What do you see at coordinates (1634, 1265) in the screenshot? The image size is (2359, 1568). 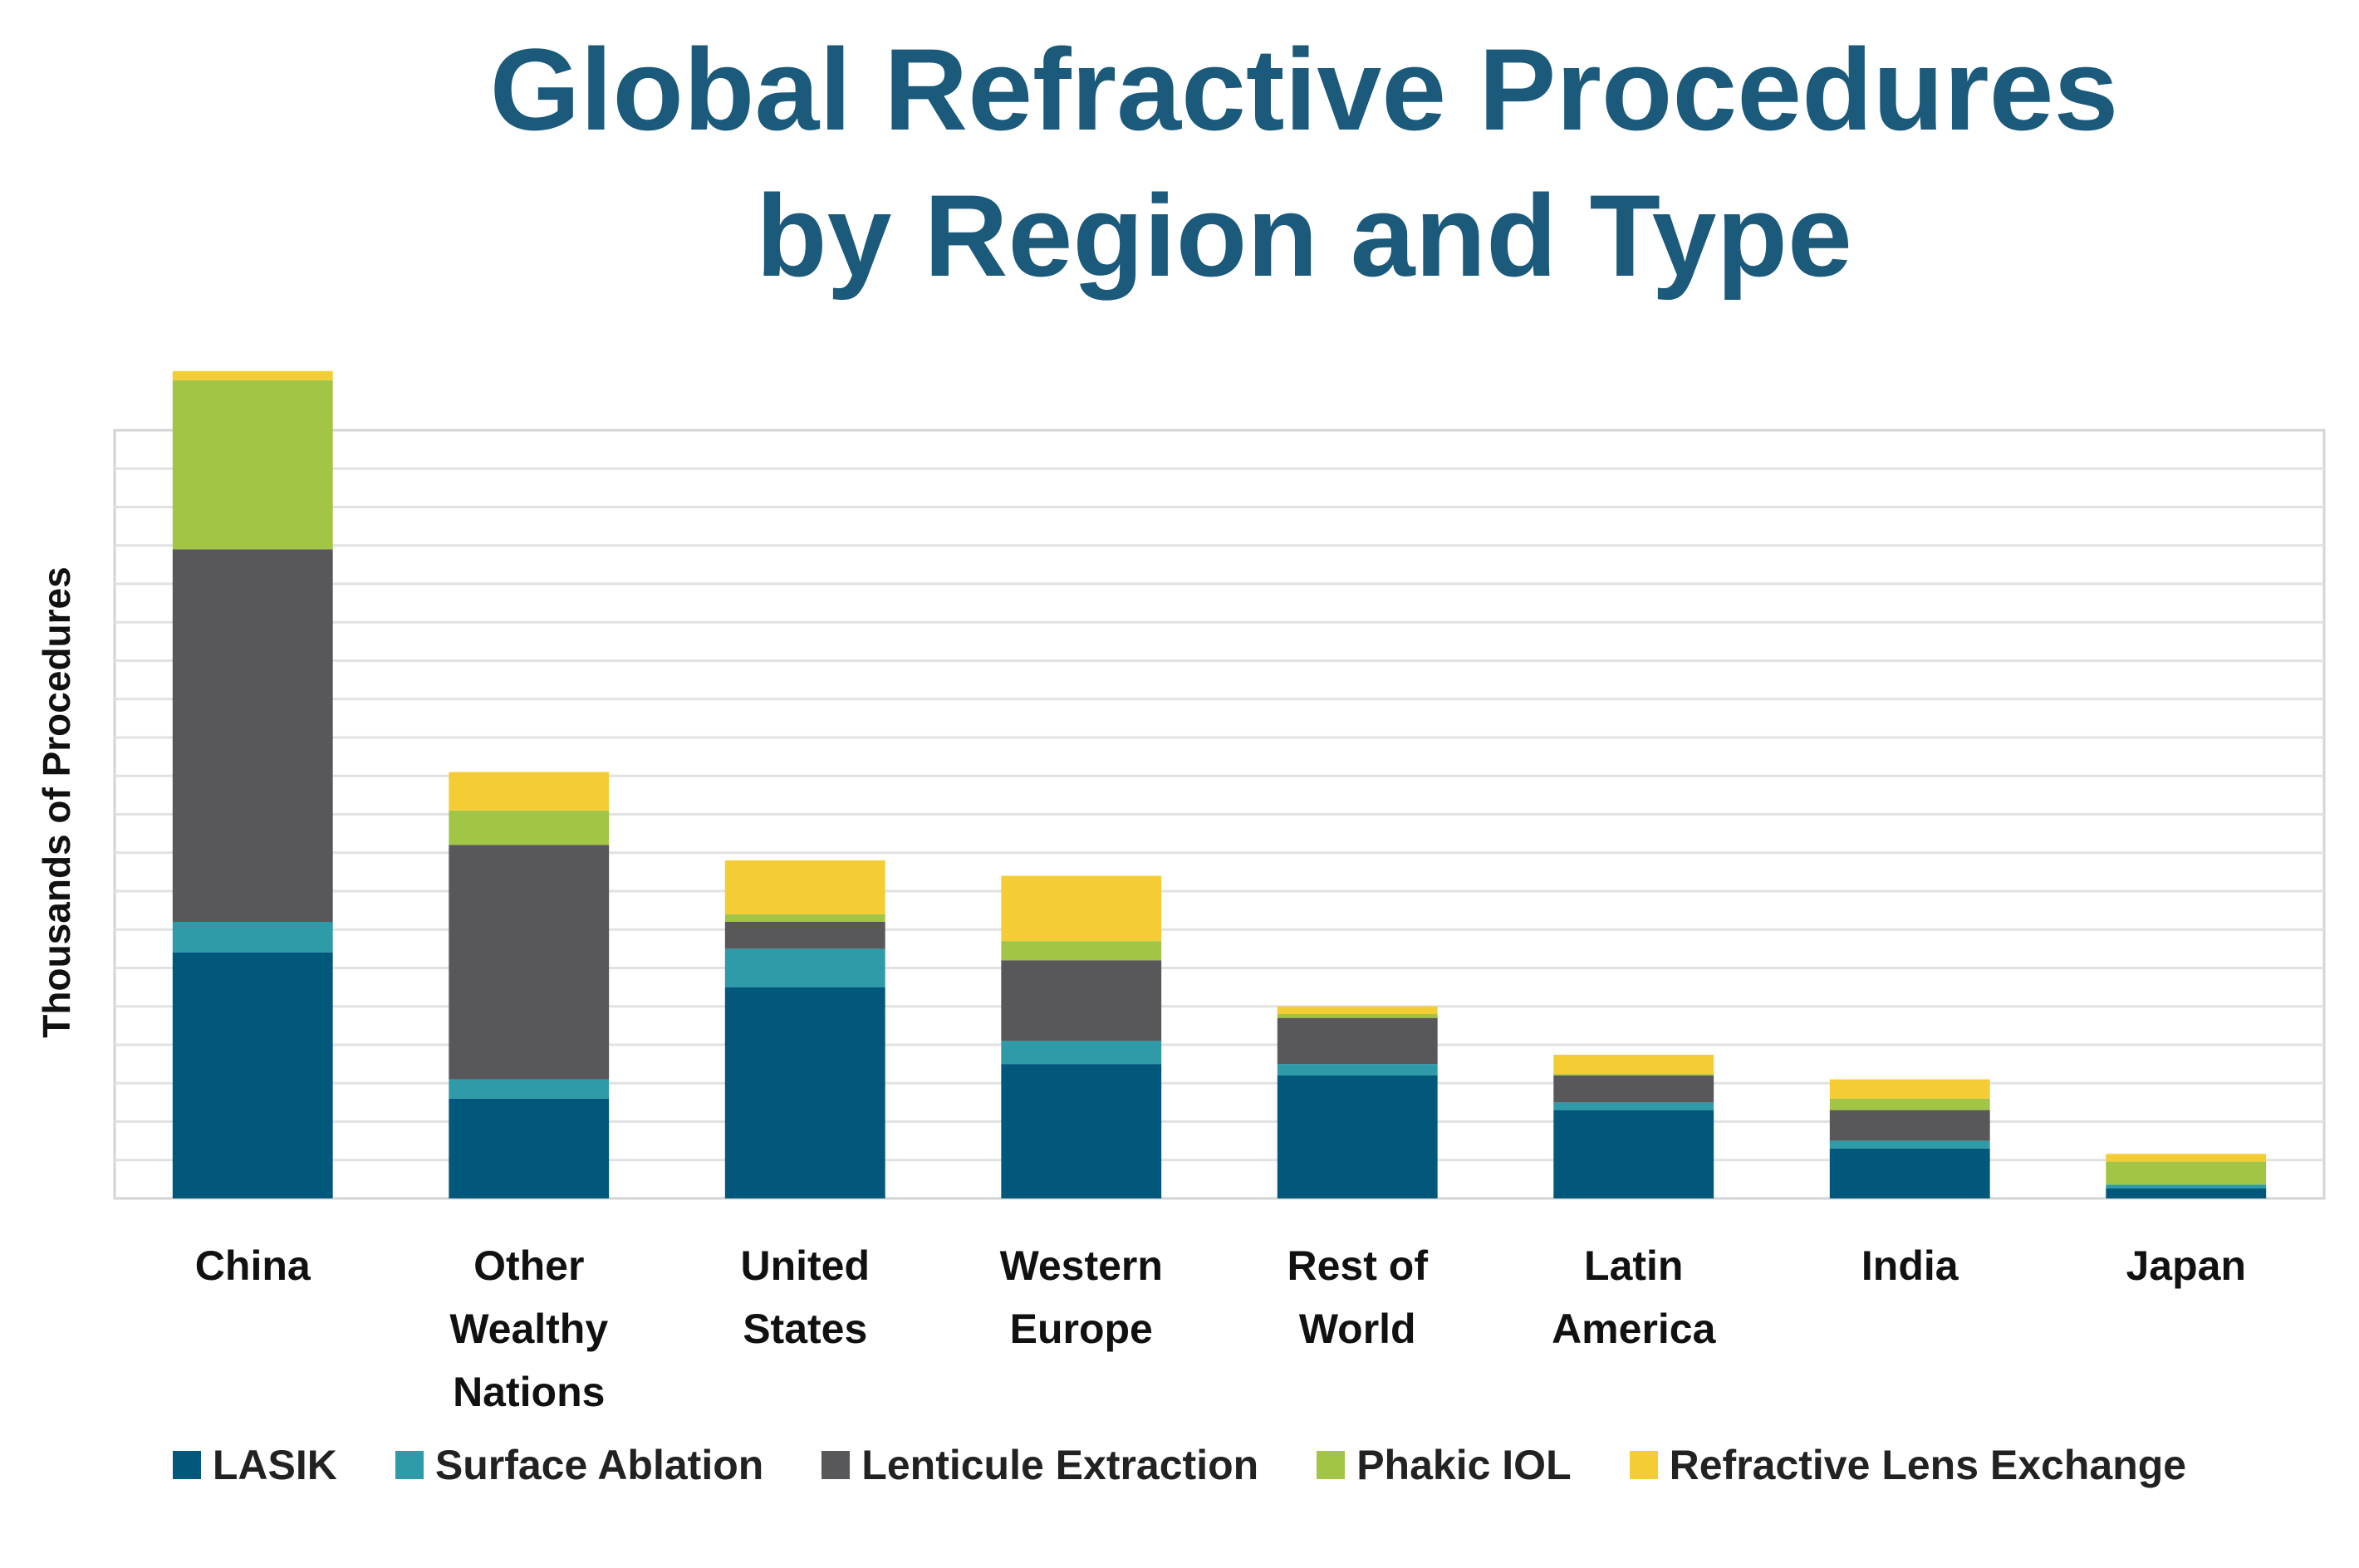 I see `x-tick-label-line: Latin` at bounding box center [1634, 1265].